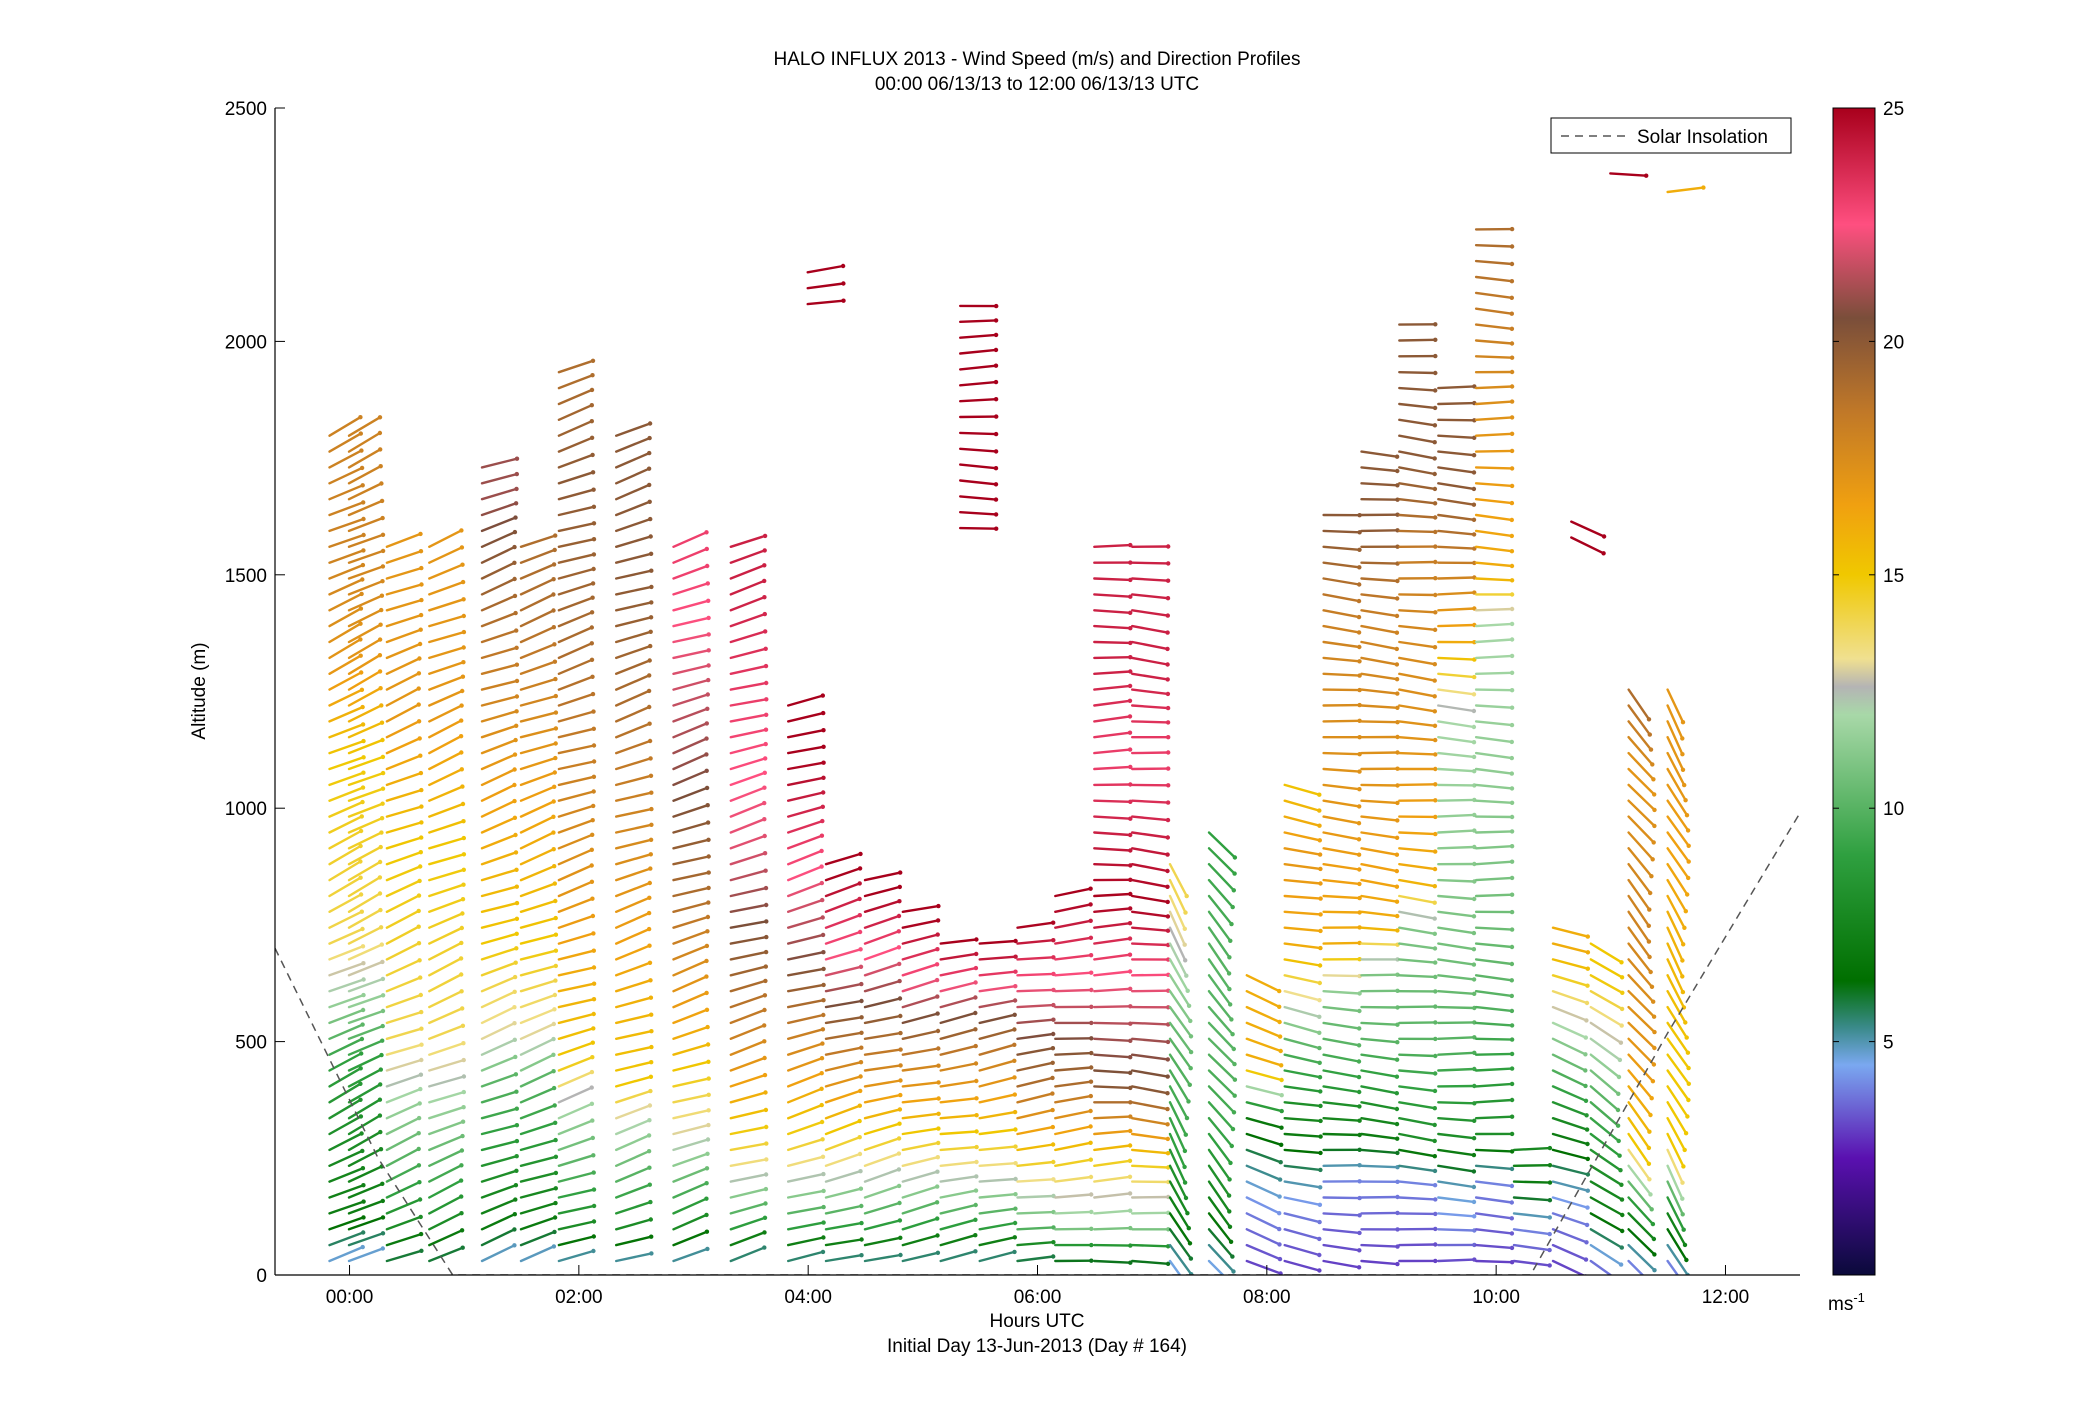 The width and height of the screenshot is (2098, 1425). I want to click on x-axis-label-day: Initial Day 13-Jun-2013 (Day # 164), so click(1037, 1346).